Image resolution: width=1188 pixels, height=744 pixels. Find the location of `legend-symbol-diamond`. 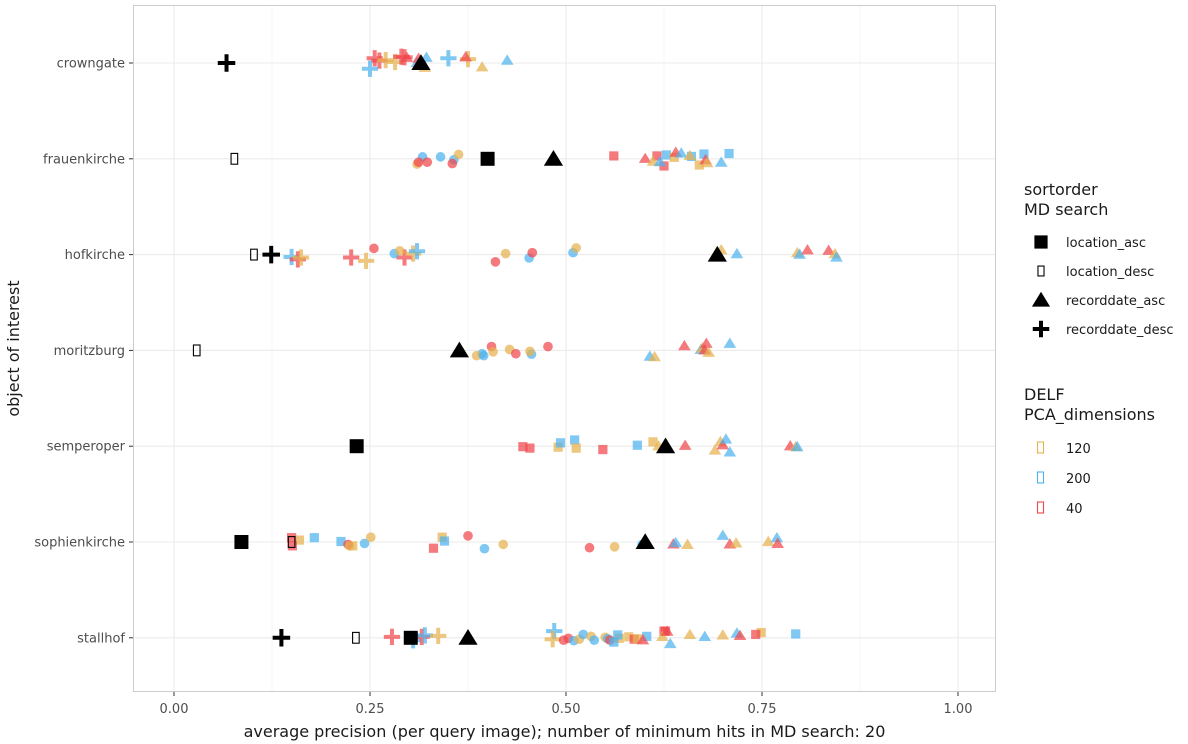

legend-symbol-diamond is located at coordinates (1041, 271).